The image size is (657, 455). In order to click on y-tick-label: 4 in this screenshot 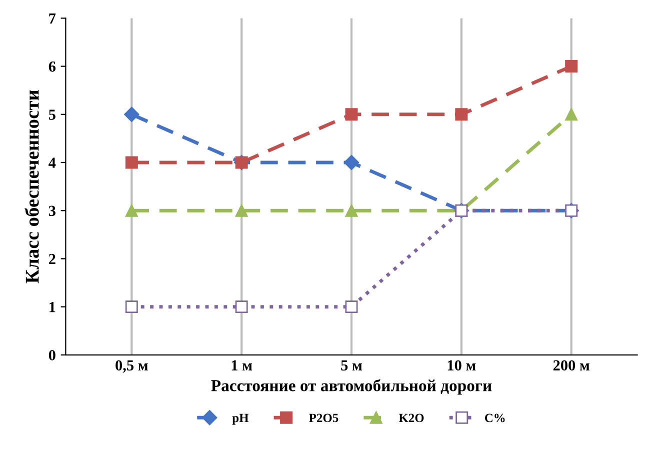, I will do `click(52, 163)`.